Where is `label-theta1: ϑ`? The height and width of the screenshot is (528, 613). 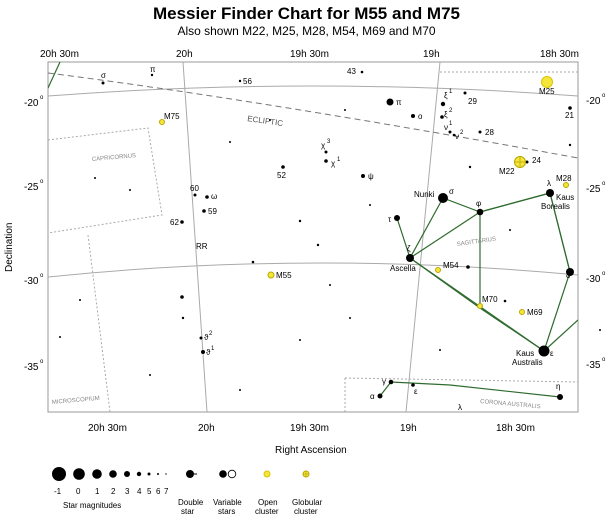
label-theta1: ϑ is located at coordinates (208, 352).